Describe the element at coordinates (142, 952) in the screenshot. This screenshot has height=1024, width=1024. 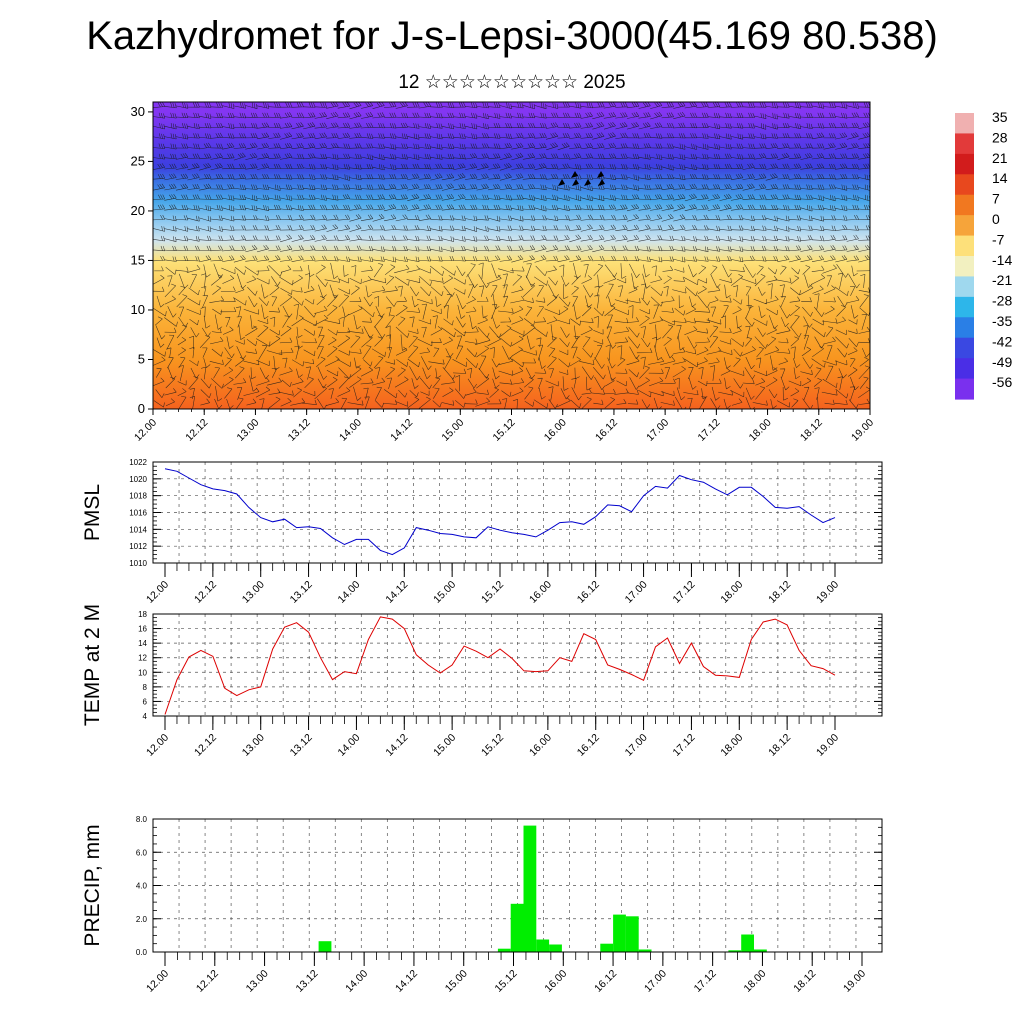
I see `y-tick-label: 0.0` at that location.